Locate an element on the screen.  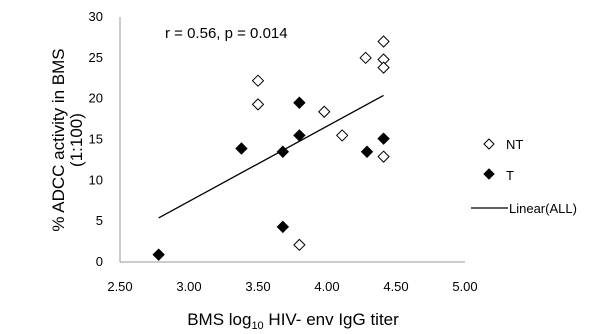
x-tick-label: 4.50 is located at coordinates (395, 286).